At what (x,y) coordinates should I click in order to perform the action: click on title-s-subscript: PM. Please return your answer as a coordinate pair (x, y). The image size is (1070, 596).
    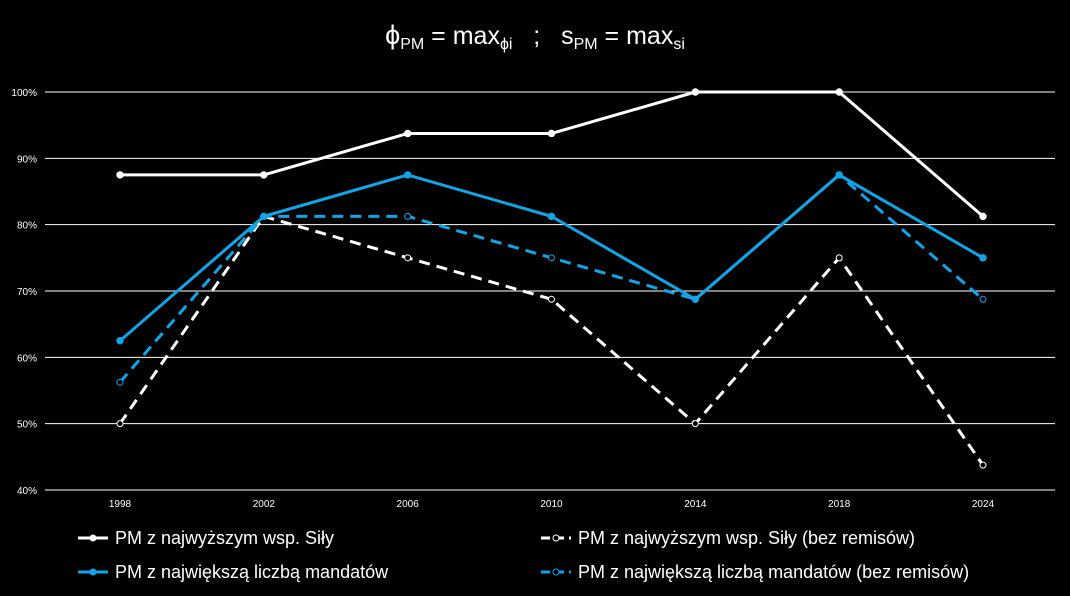
    Looking at the image, I should click on (586, 44).